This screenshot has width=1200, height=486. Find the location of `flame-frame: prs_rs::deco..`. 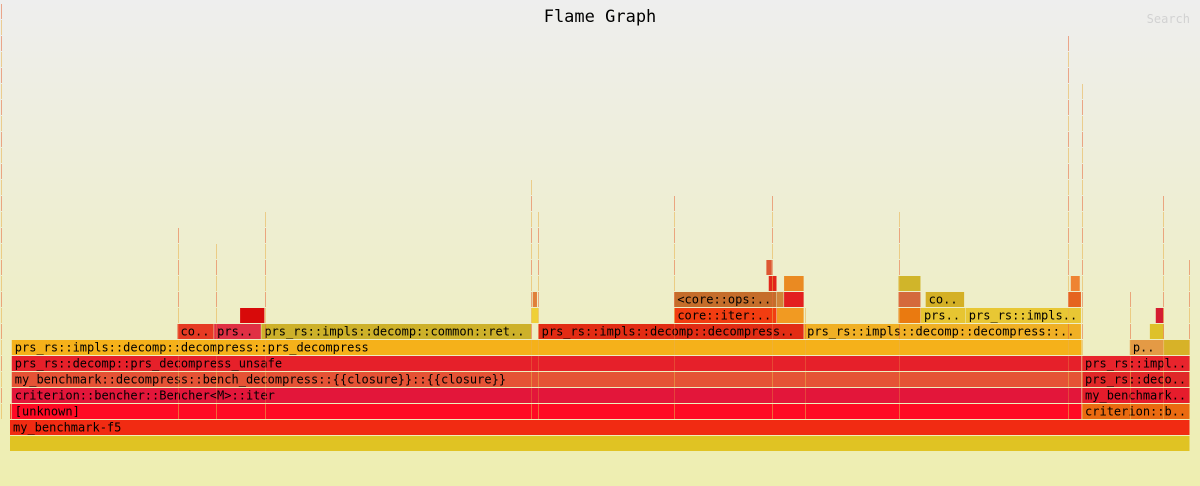

flame-frame: prs_rs::deco.. is located at coordinates (1136, 379).